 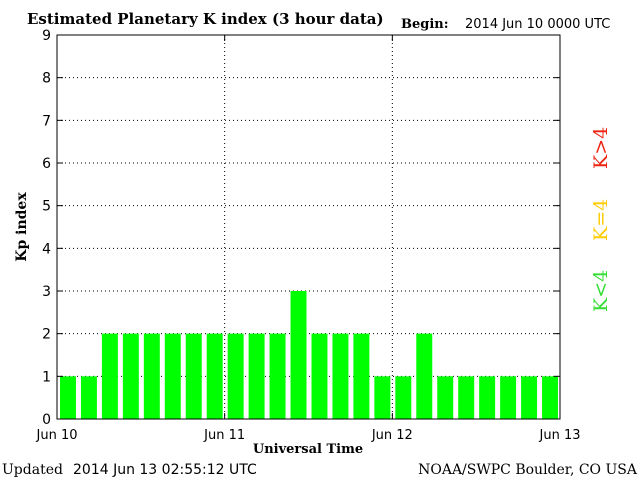 What do you see at coordinates (46, 335) in the screenshot?
I see `y-tick-label: 2` at bounding box center [46, 335].